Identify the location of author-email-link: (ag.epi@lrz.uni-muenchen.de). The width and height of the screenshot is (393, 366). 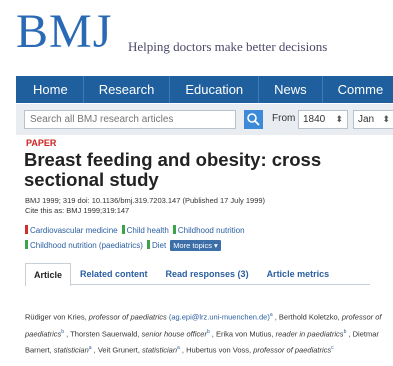
(218, 317).